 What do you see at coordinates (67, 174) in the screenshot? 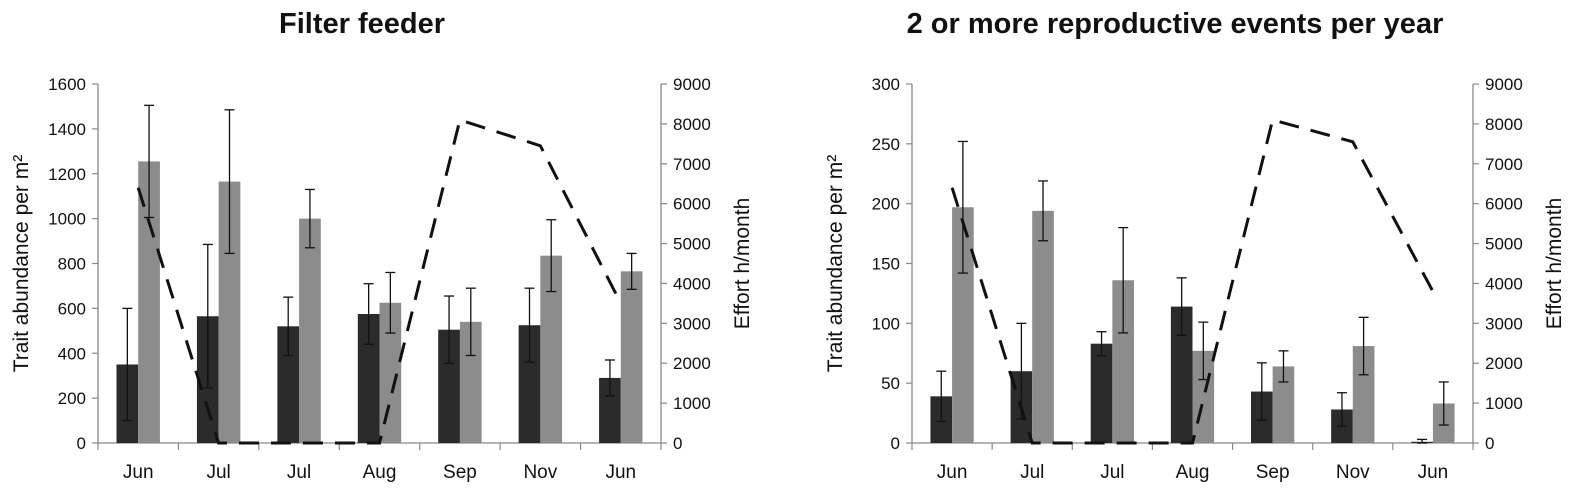
I see `y-tick-label: 1200` at bounding box center [67, 174].